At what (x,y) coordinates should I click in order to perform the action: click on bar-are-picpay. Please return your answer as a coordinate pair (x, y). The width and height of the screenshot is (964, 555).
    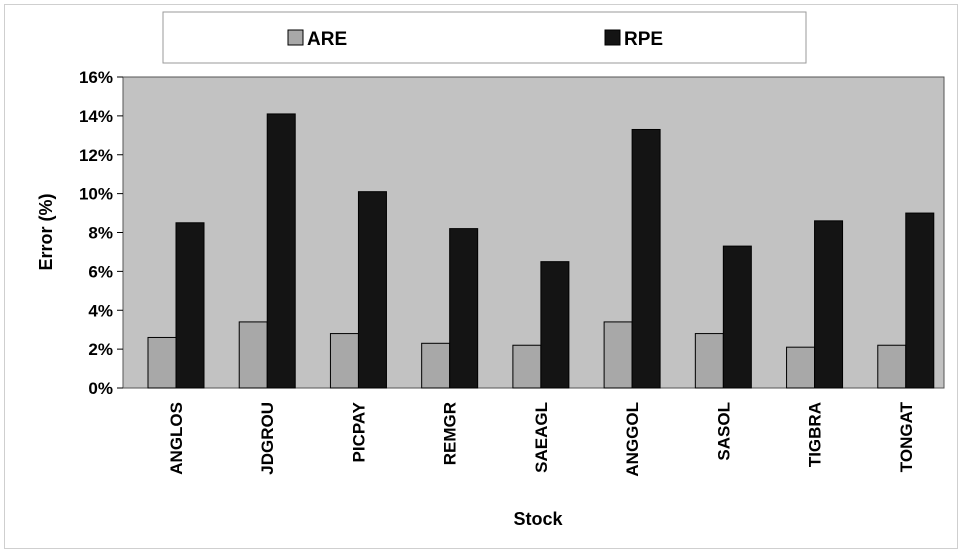
    Looking at the image, I should click on (344, 361).